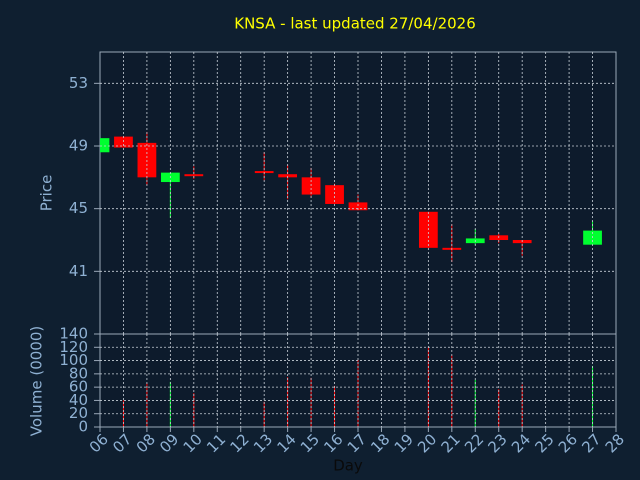  Describe the element at coordinates (78, 208) in the screenshot. I see `y-tick-label: 45` at that location.